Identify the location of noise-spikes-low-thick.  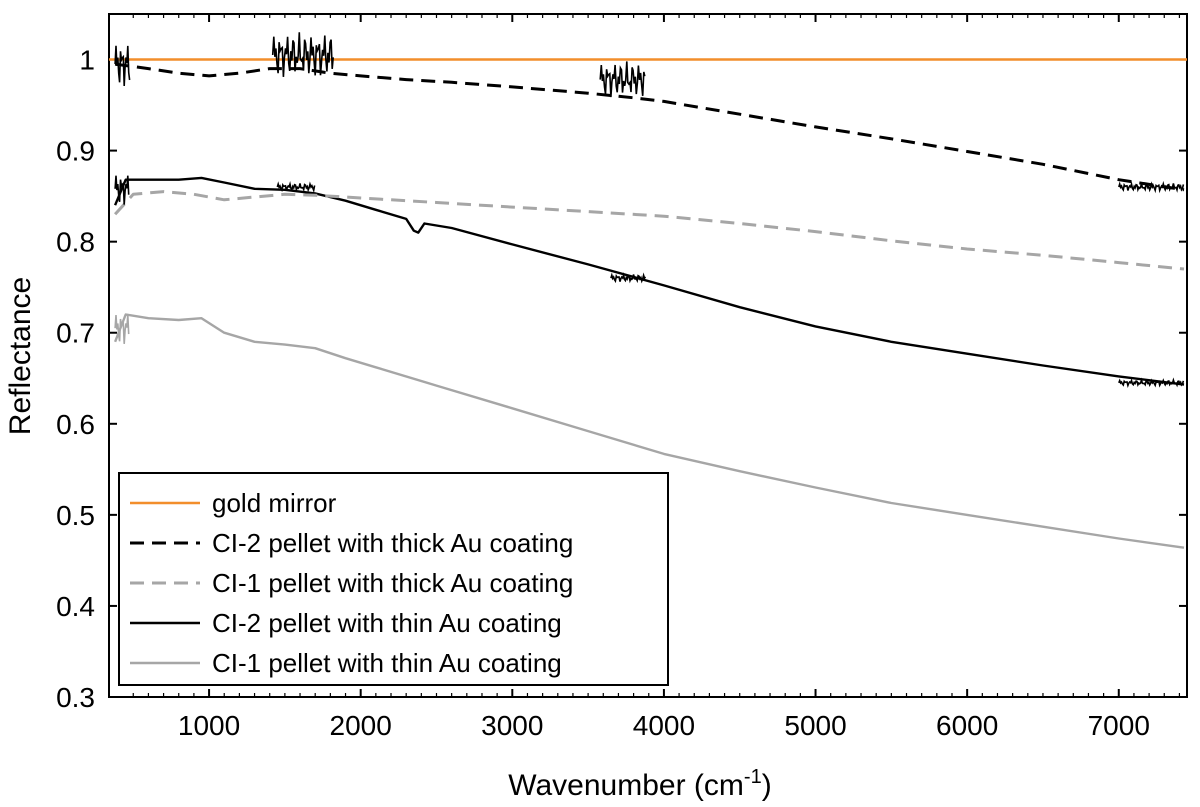
(122, 66).